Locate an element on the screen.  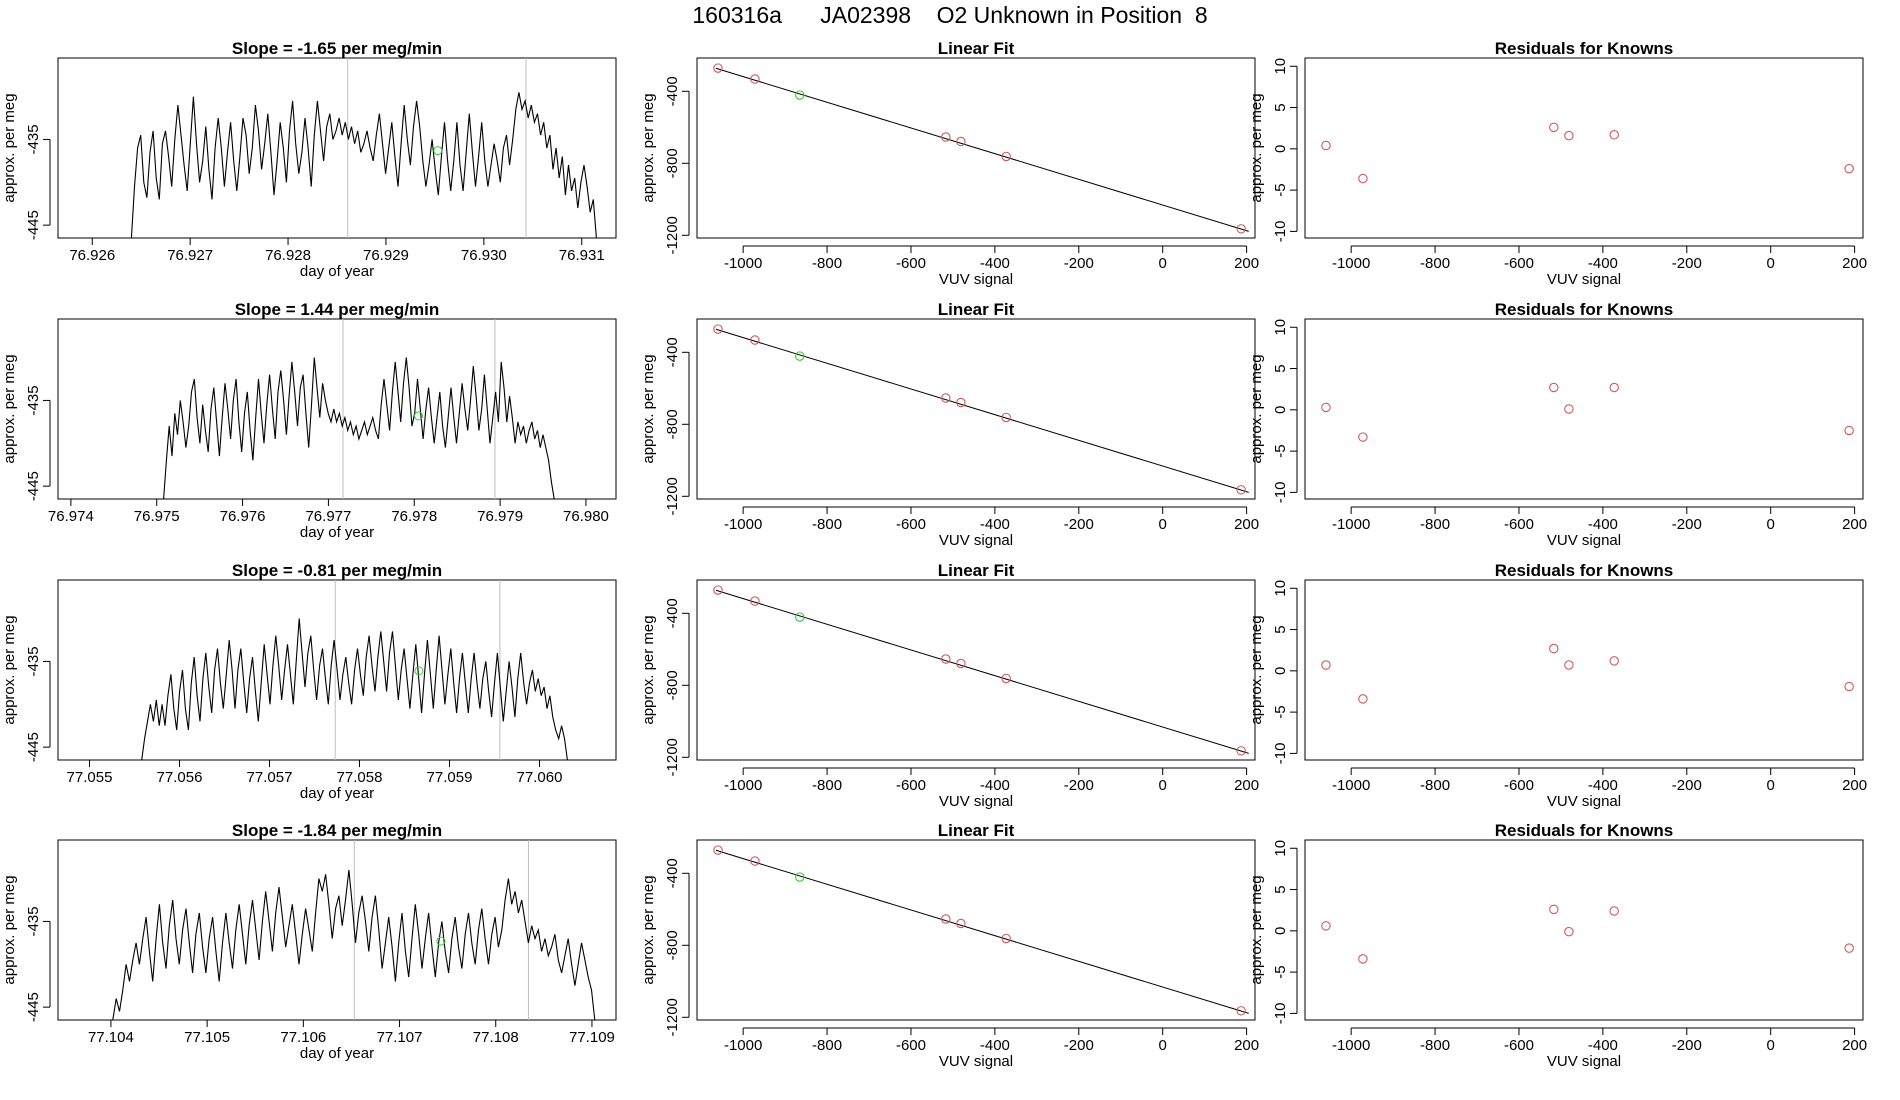
x-tick-label: 76.980 is located at coordinates (586, 516).